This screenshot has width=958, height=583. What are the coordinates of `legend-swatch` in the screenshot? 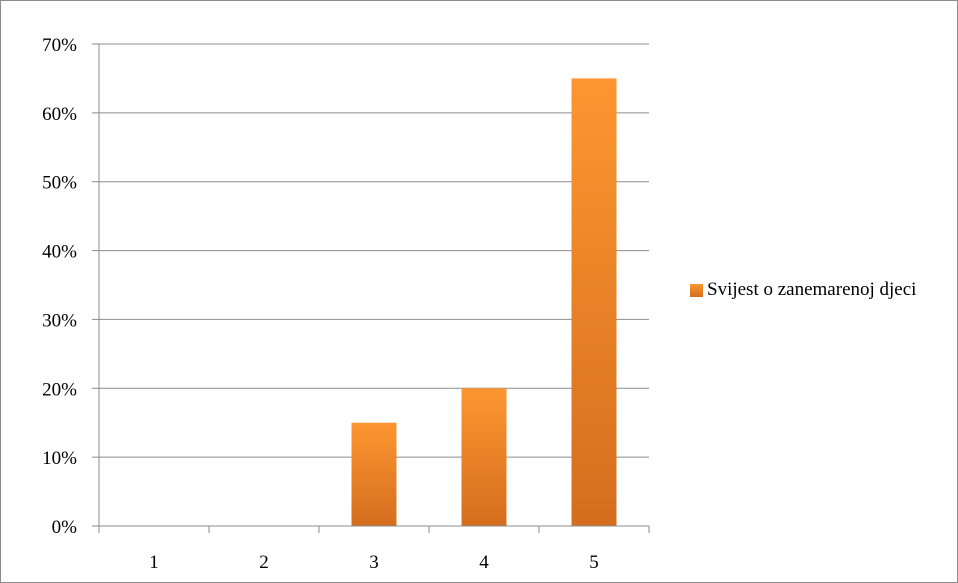 It's located at (696, 290).